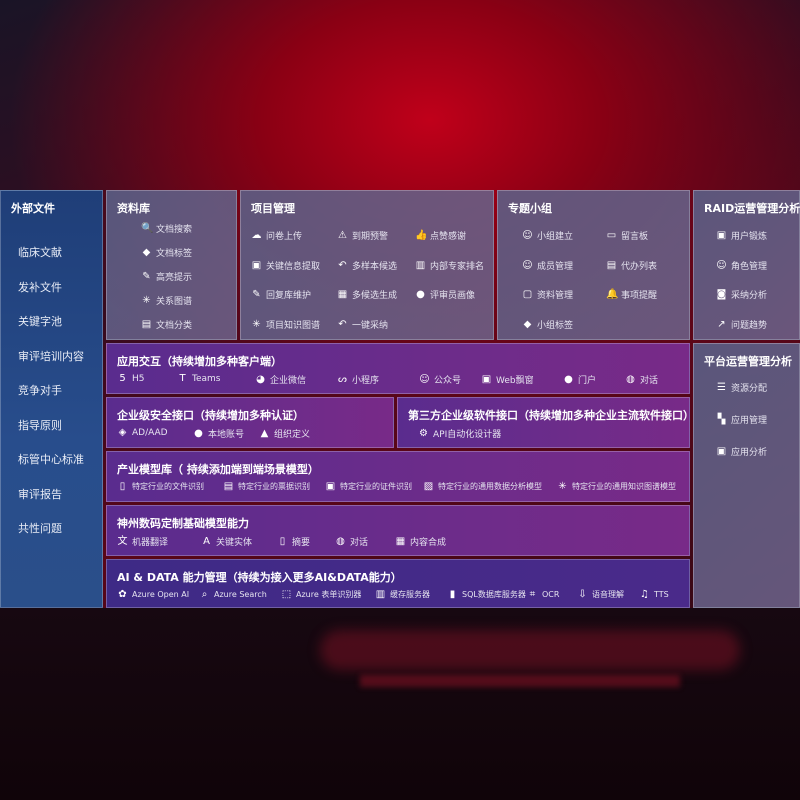  Describe the element at coordinates (40, 528) in the screenshot. I see `sidebar-item: 共性问题` at that location.